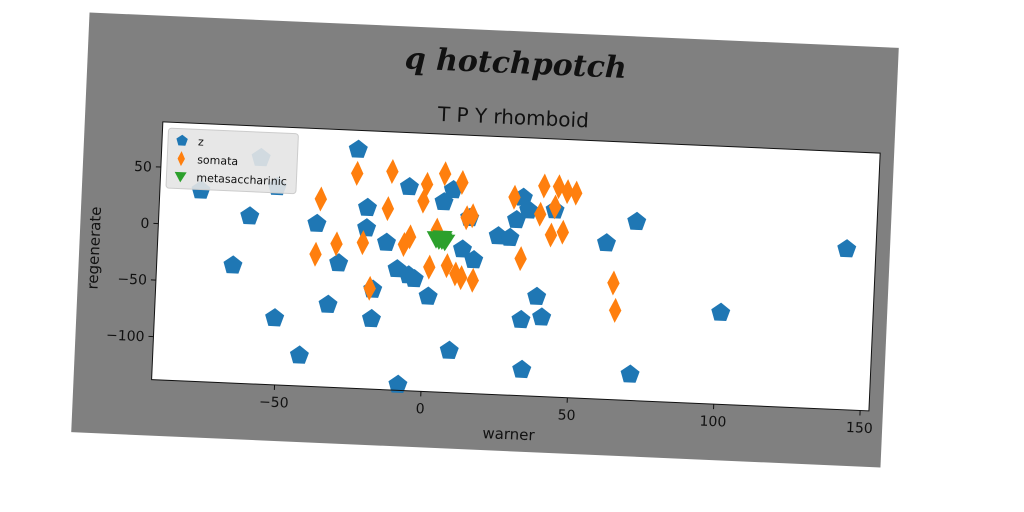  I want to click on chart-title: T P Y rhomboid, so click(512, 117).